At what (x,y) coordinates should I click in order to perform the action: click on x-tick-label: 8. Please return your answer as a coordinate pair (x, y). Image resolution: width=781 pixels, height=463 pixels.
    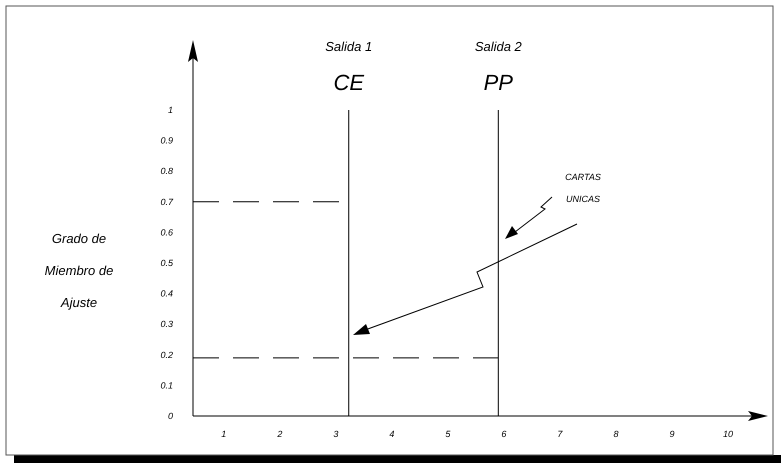
    Looking at the image, I should click on (615, 434).